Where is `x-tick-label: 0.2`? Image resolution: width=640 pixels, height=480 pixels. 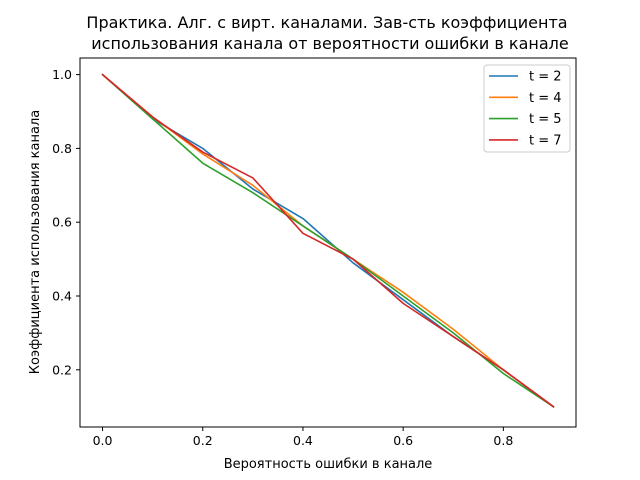
x-tick-label: 0.2 is located at coordinates (203, 440).